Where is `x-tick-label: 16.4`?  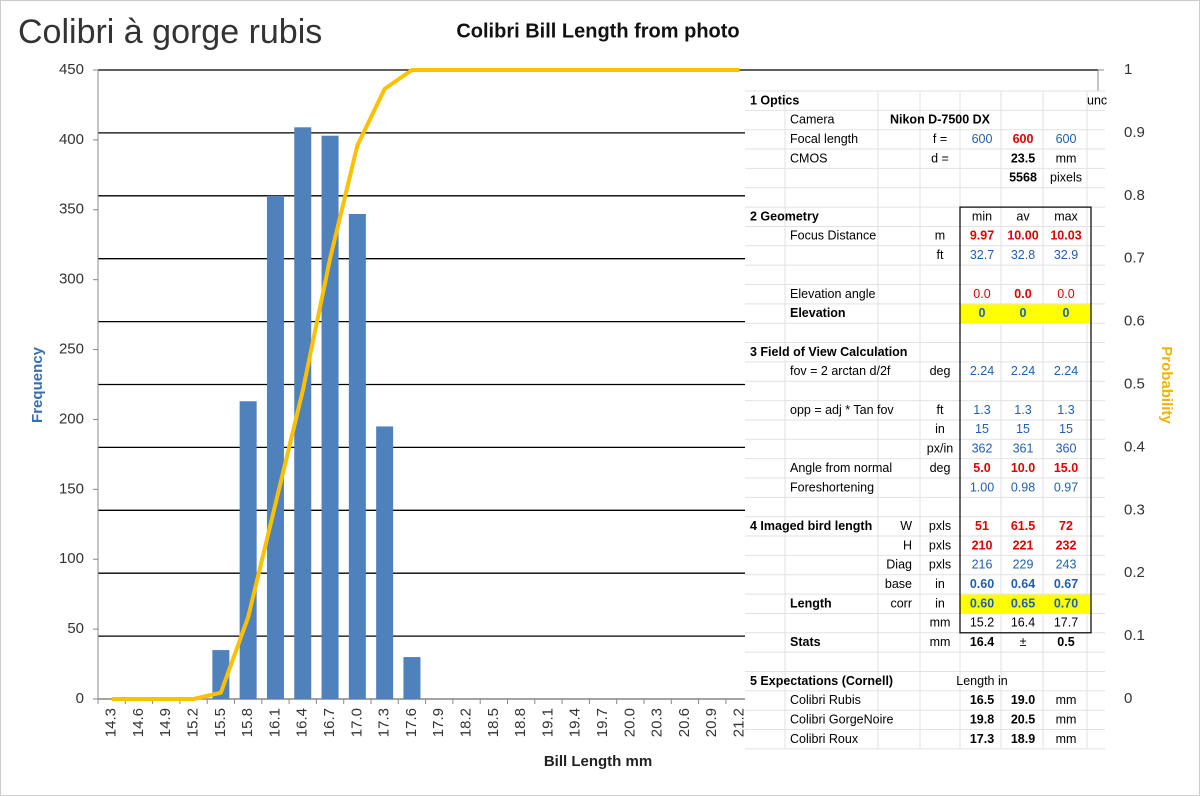
x-tick-label: 16.4 is located at coordinates (302, 722).